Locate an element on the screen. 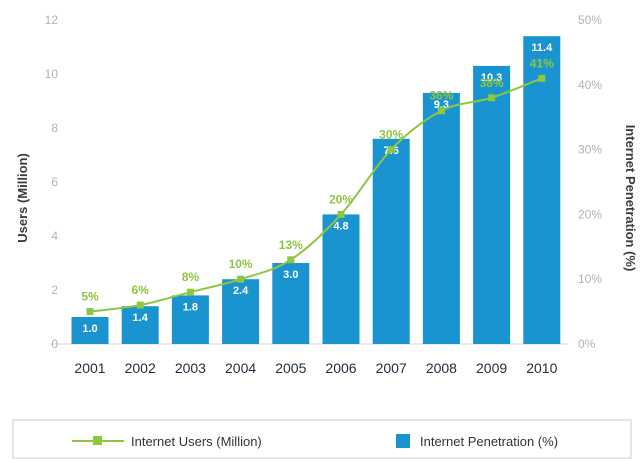 This screenshot has height=459, width=641. bar-value-label: 1.0 is located at coordinates (89, 329).